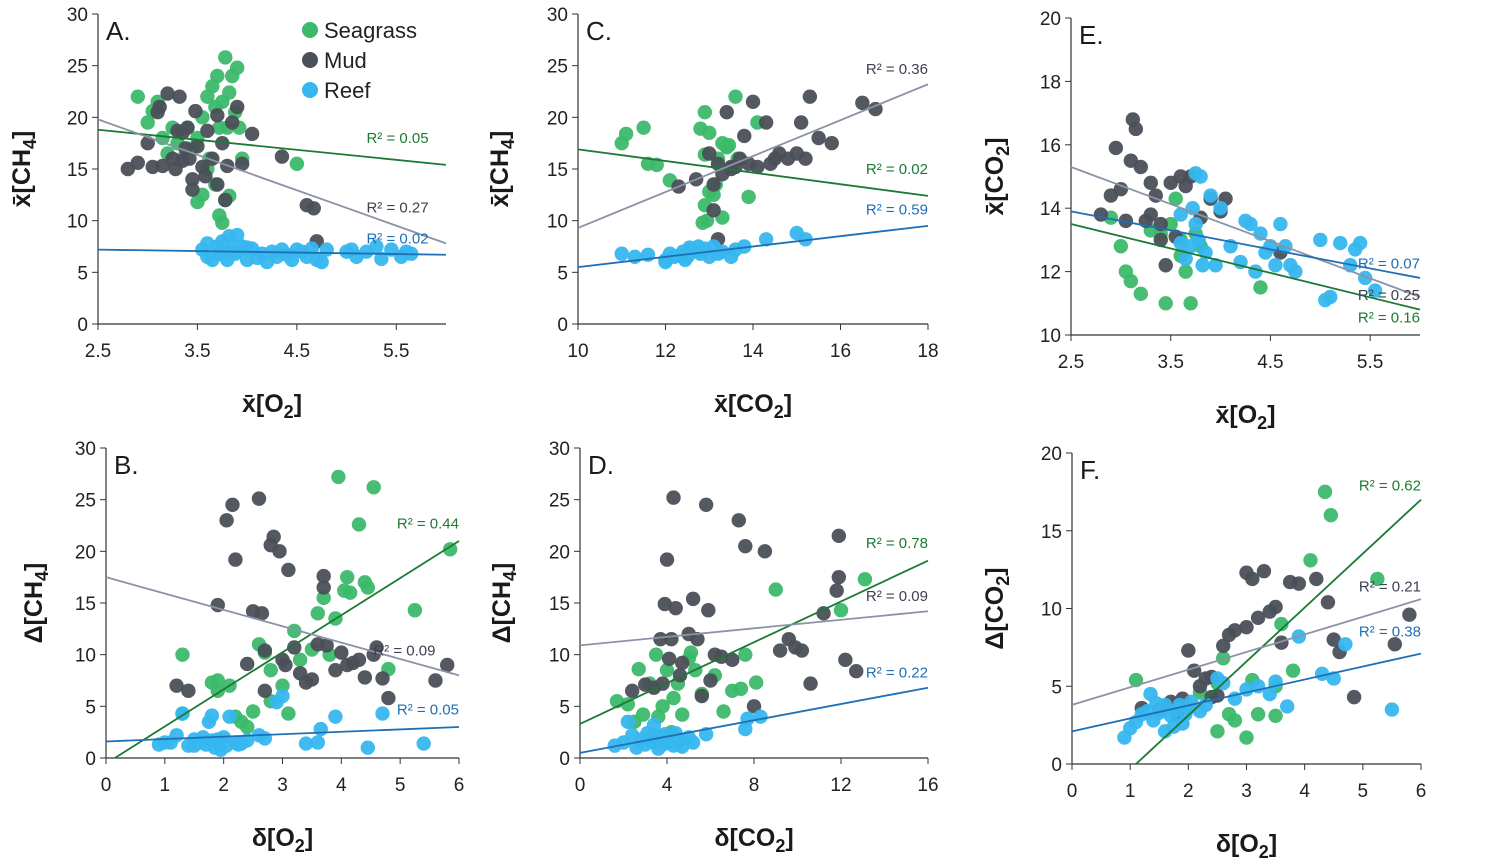 This screenshot has width=1496, height=868. I want to click on y-axis-title: Δ[CO2], so click(997, 608).